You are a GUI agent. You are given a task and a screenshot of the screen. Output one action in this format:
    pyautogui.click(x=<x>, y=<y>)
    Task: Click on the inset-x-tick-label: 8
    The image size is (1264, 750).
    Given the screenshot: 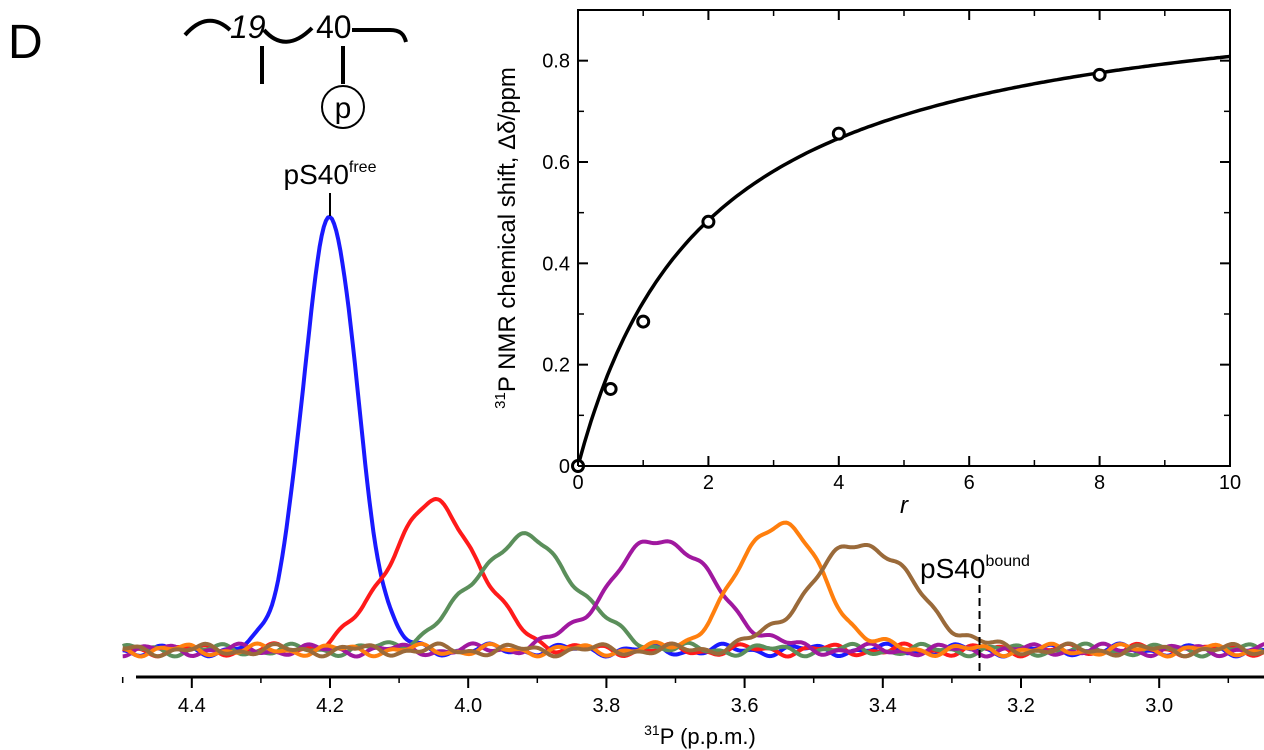 What is the action you would take?
    pyautogui.click(x=1099, y=483)
    